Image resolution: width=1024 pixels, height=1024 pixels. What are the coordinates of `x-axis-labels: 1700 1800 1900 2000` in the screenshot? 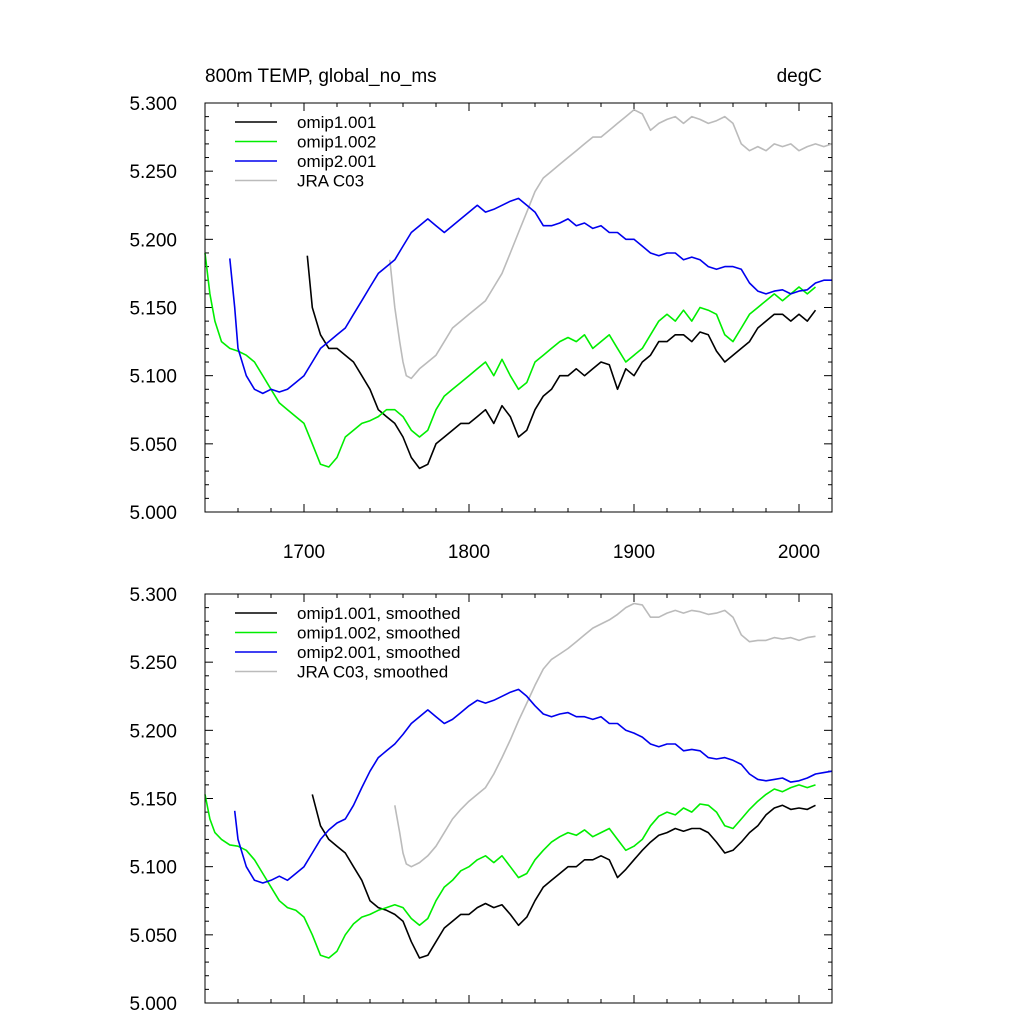 It's located at (551, 552).